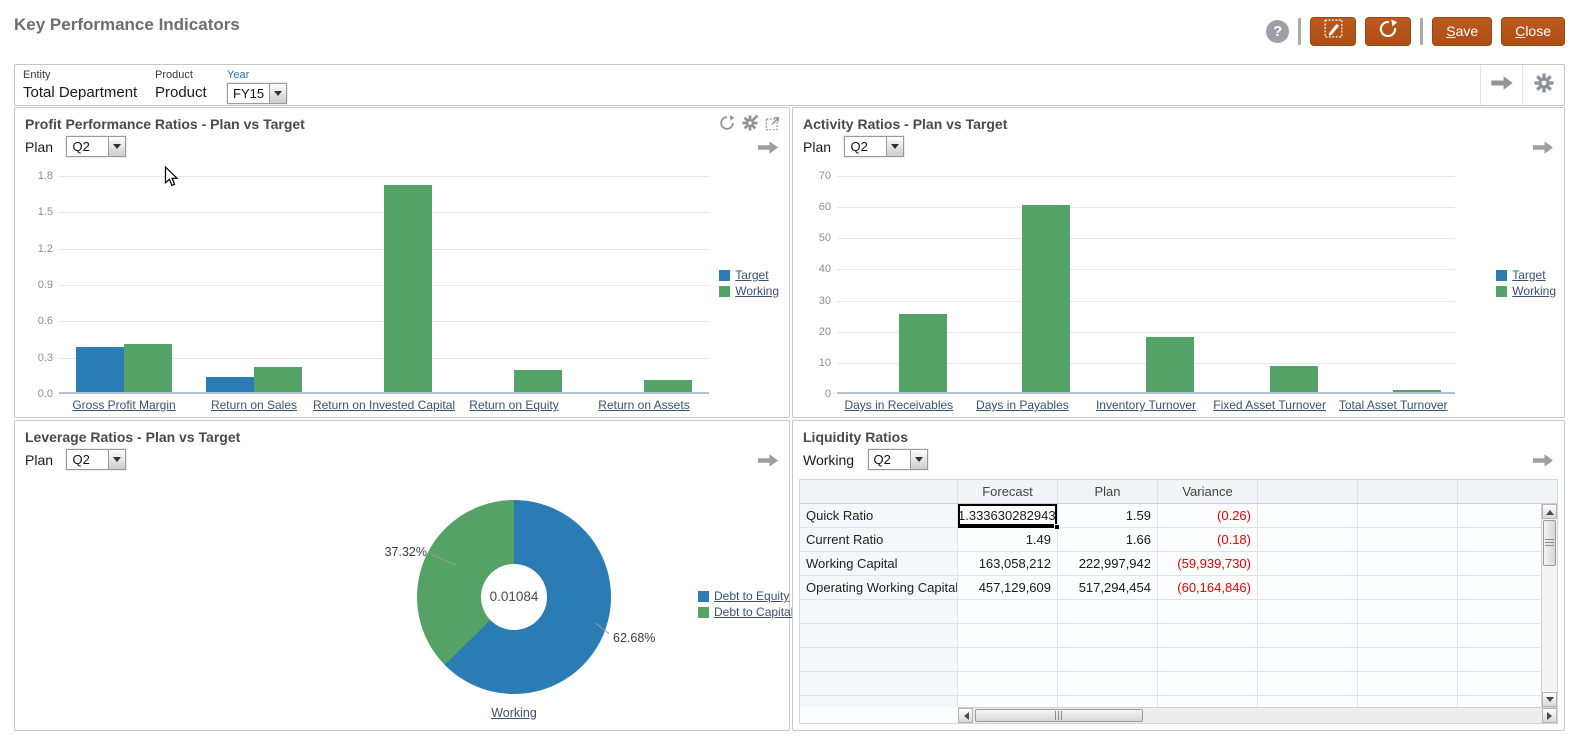 The height and width of the screenshot is (737, 1579). I want to click on pov-advance-button, so click(1501, 85).